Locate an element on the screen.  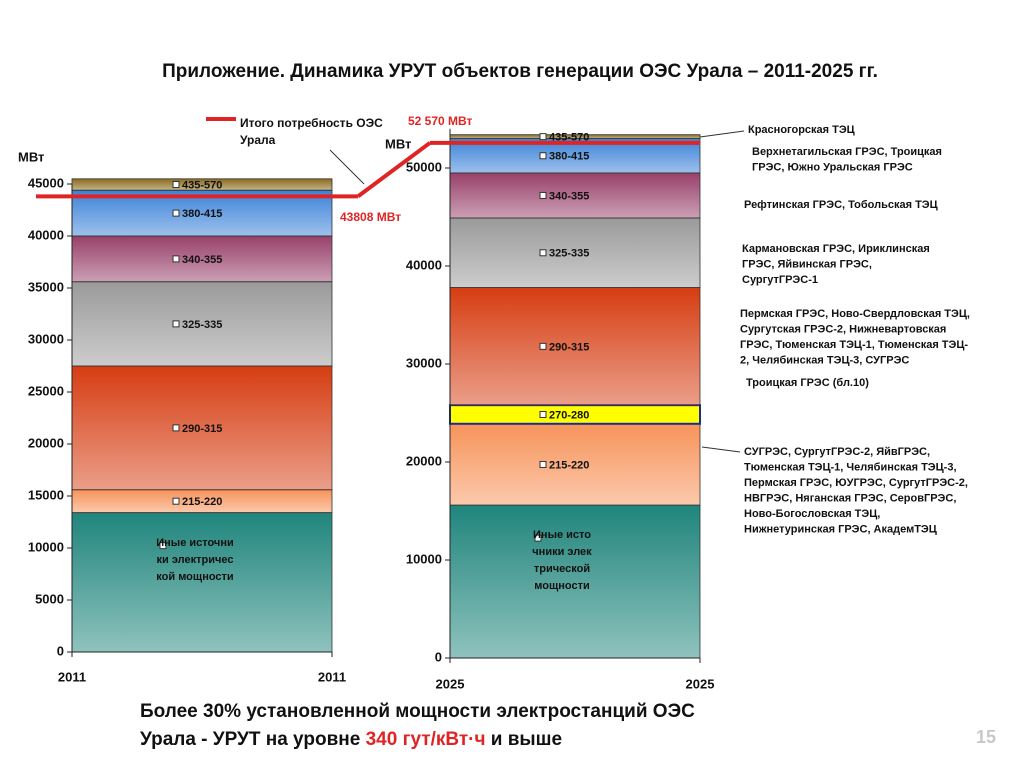
y-tick-label: 35000 is located at coordinates (46, 286).